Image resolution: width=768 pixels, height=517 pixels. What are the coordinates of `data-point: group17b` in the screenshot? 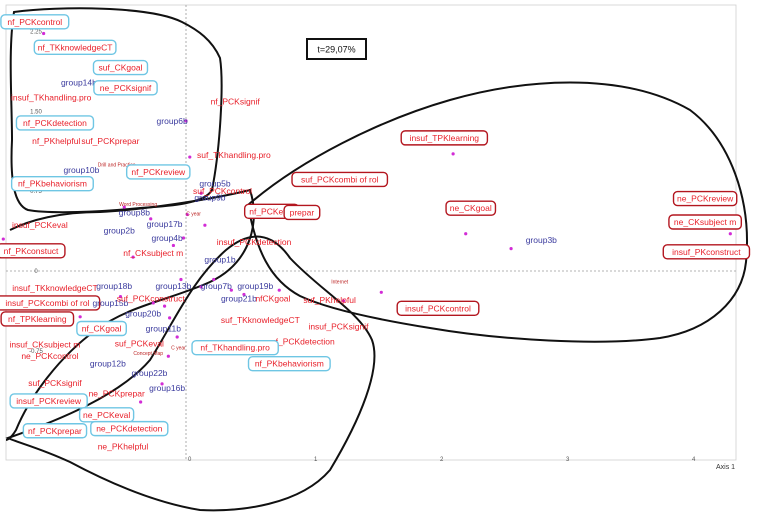 It's located at (165, 224).